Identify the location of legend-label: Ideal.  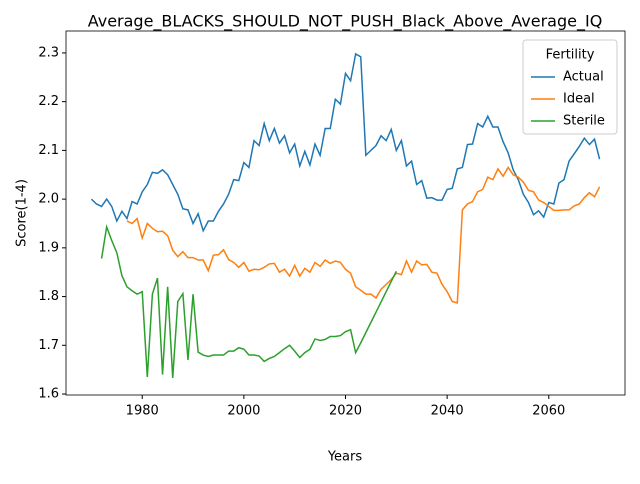
(579, 99).